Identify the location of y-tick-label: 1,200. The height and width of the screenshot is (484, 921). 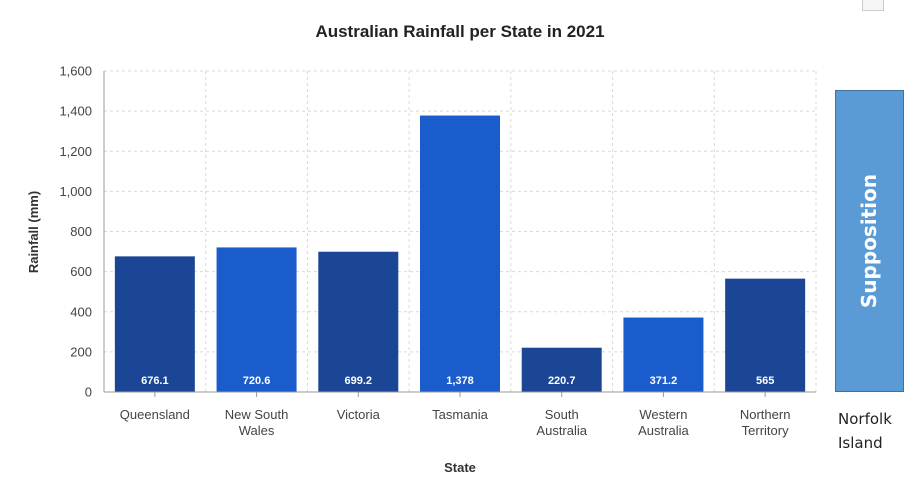
(75, 151).